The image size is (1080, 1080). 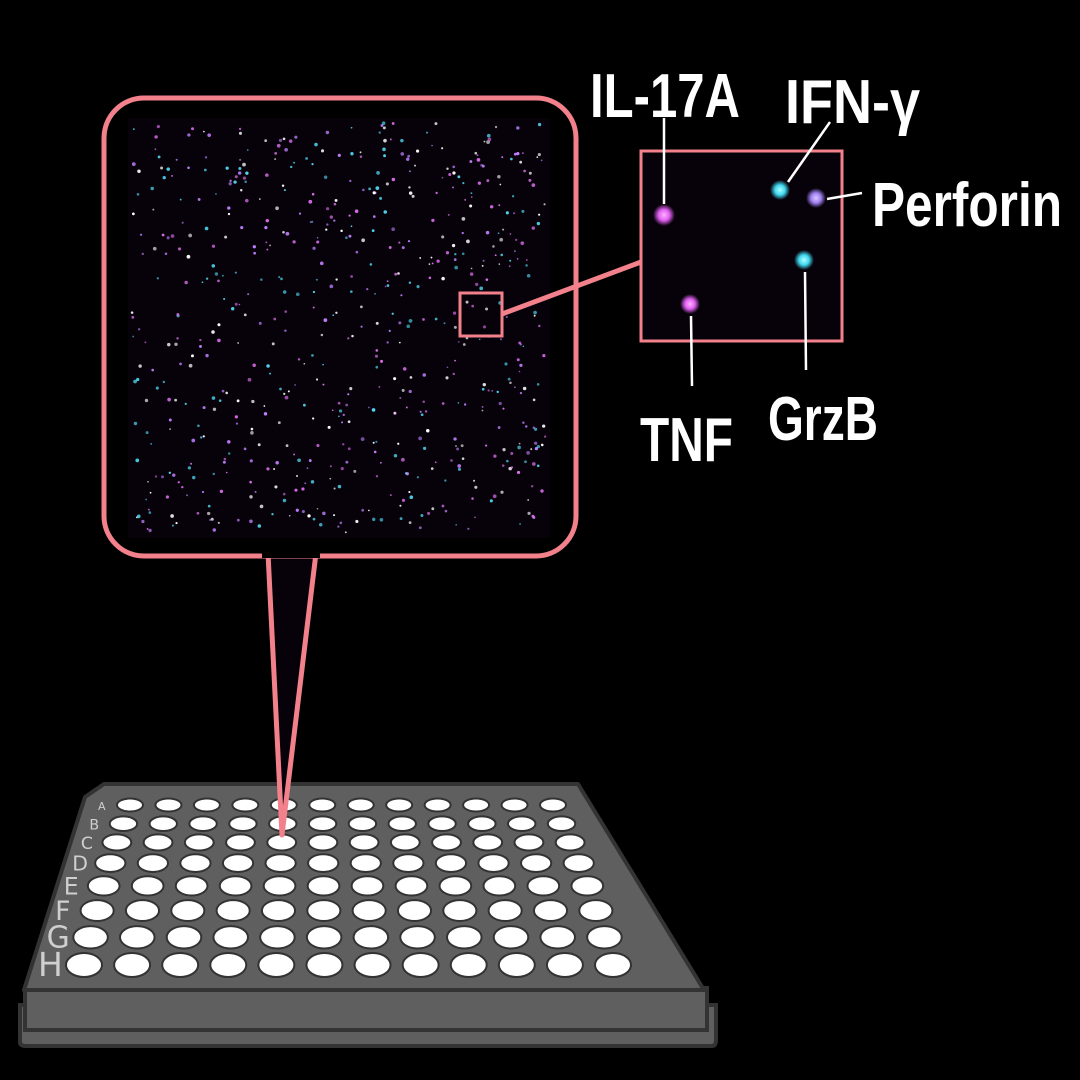 What do you see at coordinates (553, 805) in the screenshot?
I see `well-A12` at bounding box center [553, 805].